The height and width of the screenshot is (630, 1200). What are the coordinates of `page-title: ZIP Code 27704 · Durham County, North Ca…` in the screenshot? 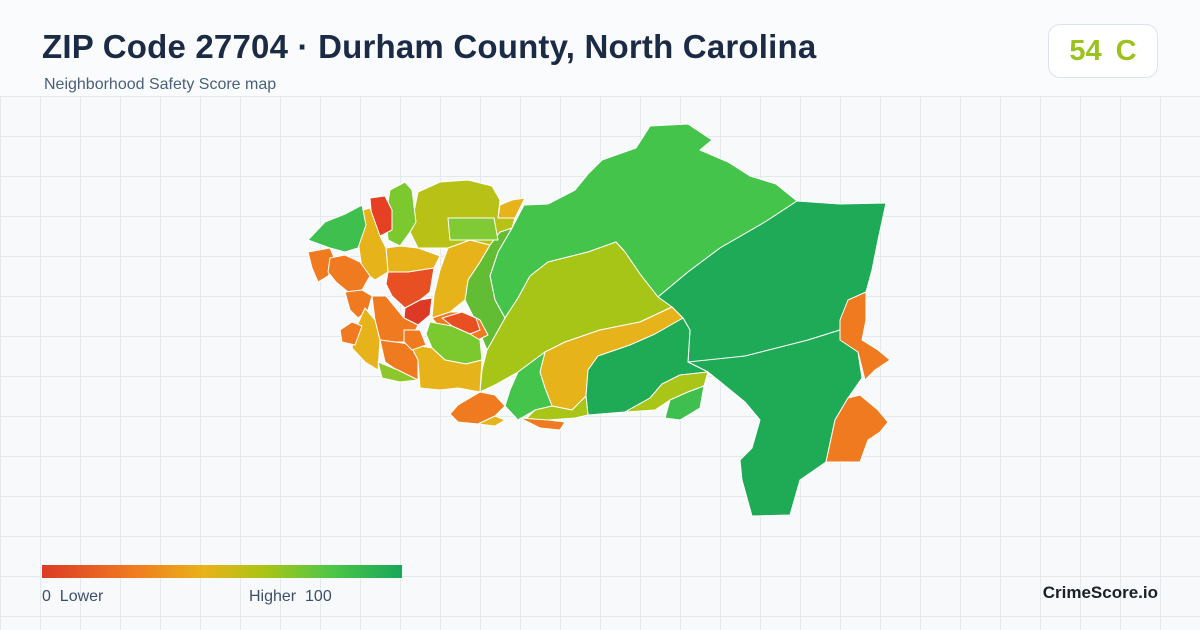 It's located at (429, 46).